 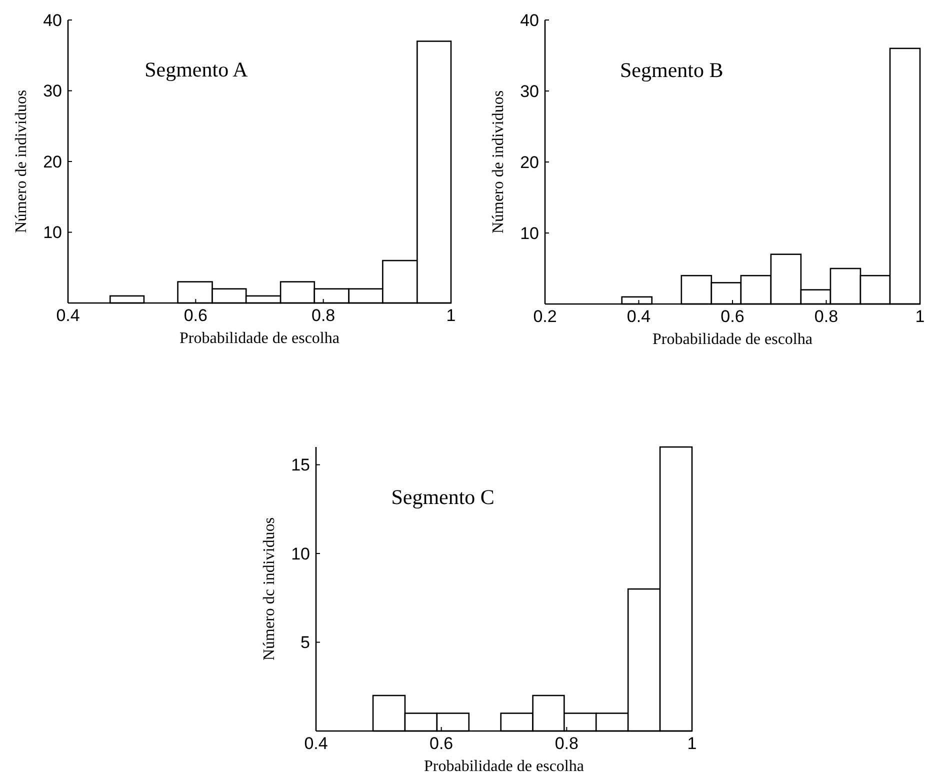 I want to click on x-tick-label: 0.2, so click(x=545, y=316).